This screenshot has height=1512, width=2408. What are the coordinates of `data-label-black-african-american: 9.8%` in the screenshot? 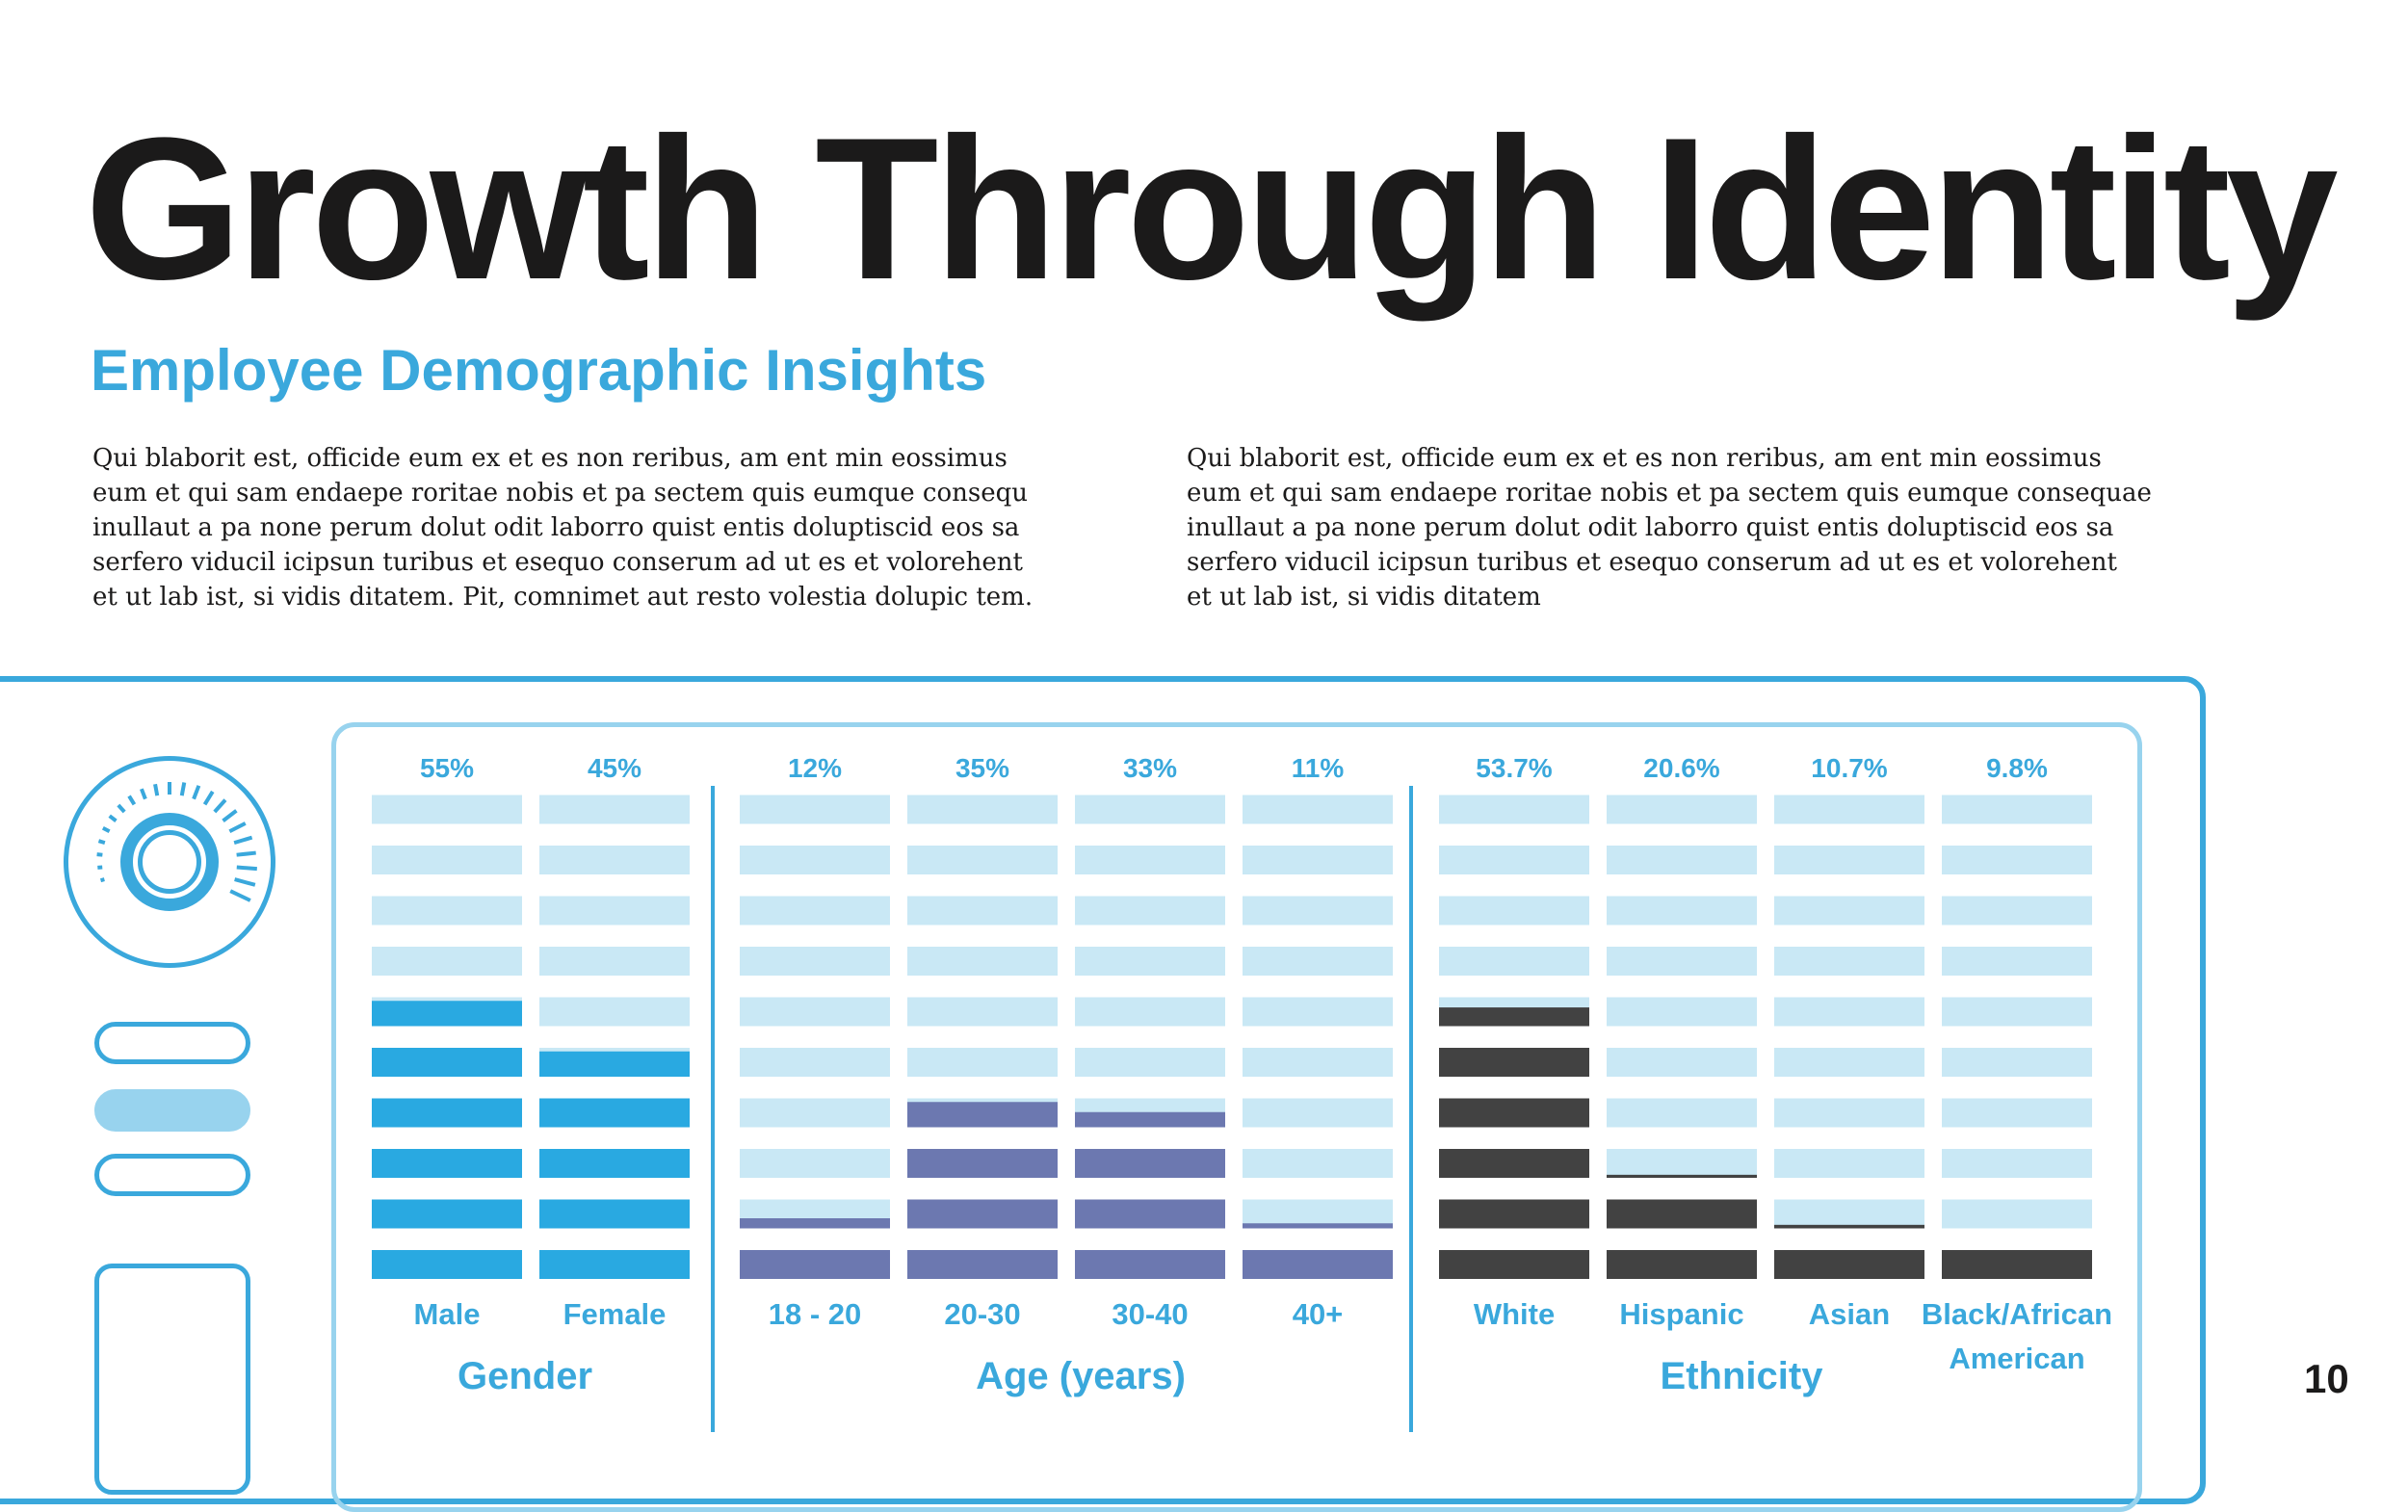 It's located at (2017, 768).